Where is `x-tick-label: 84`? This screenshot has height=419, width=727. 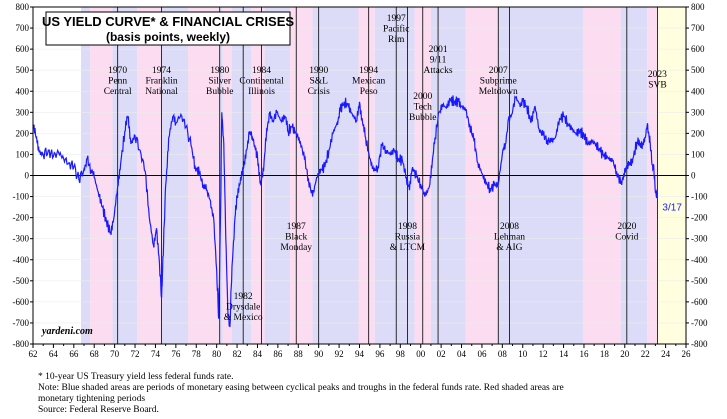
x-tick-label: 84 is located at coordinates (258, 354).